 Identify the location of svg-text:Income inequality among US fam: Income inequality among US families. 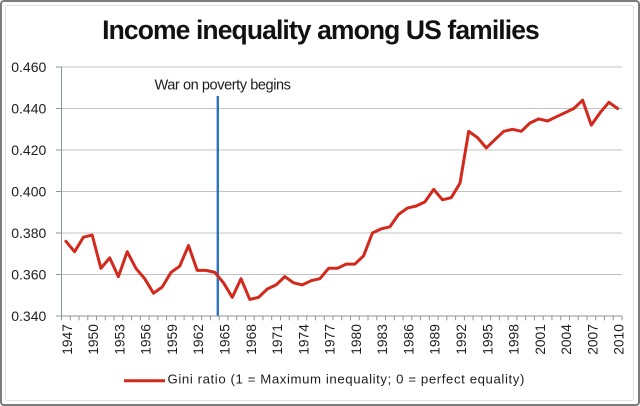
(320, 30).